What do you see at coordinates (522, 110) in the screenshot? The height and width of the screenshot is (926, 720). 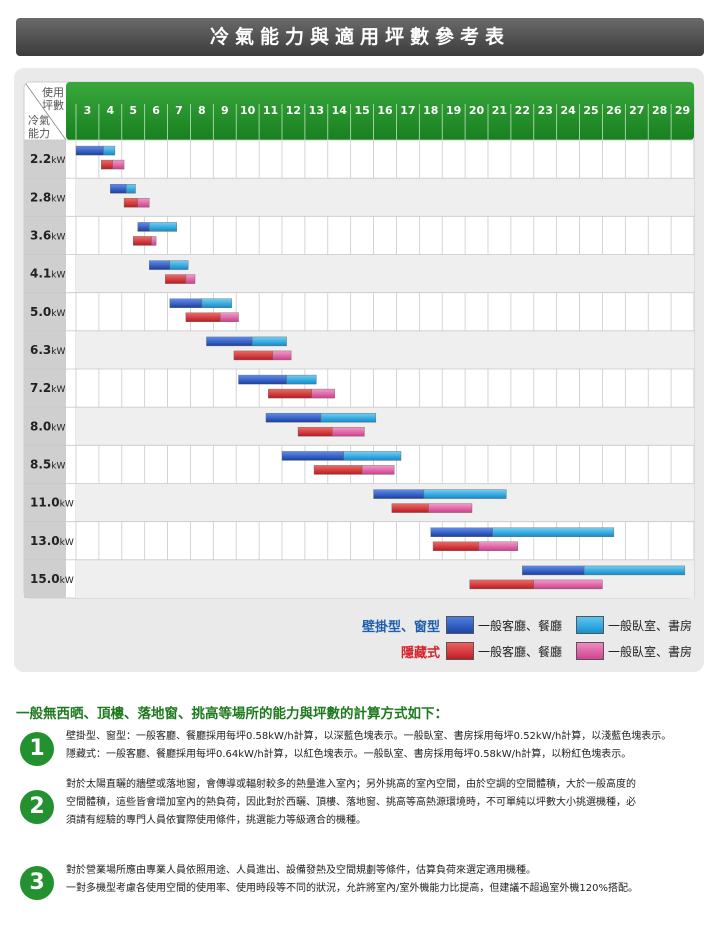 I see `x-tick-label: 22` at bounding box center [522, 110].